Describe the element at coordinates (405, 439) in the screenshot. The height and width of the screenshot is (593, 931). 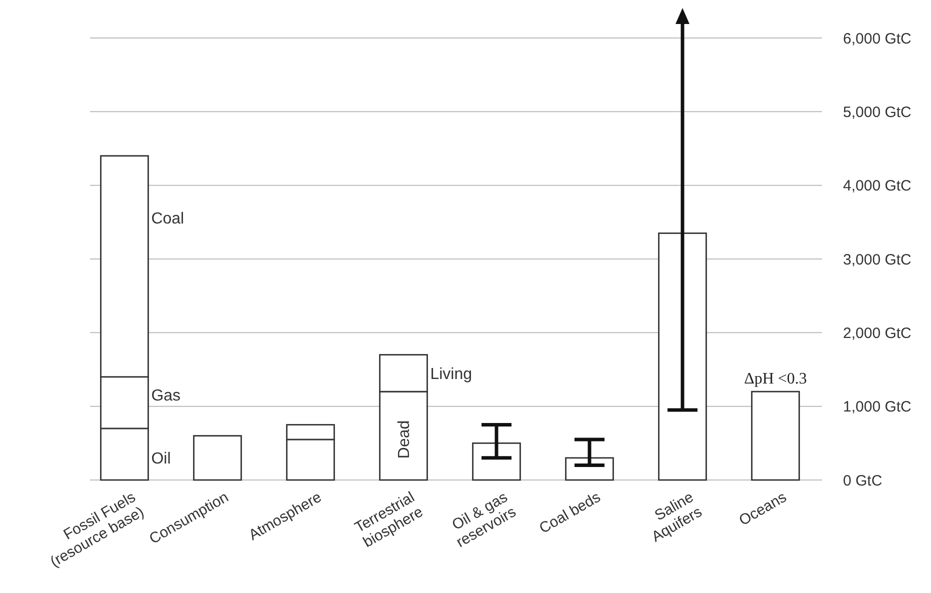
I see `annotation: Dead` at that location.